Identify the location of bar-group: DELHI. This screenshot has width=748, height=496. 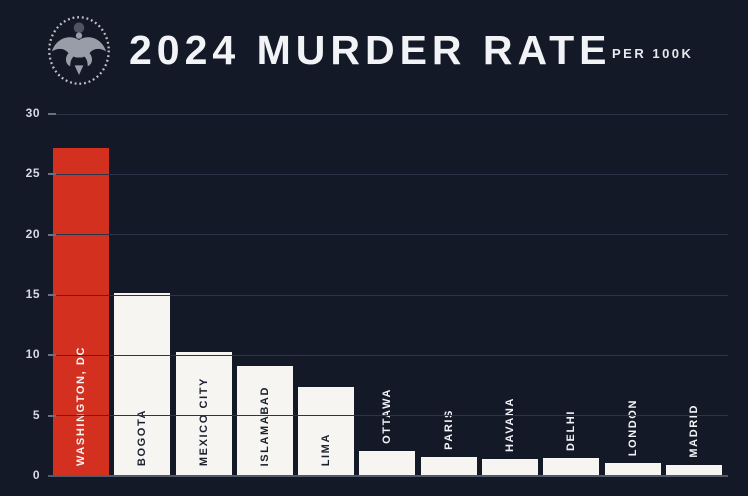
(571, 295).